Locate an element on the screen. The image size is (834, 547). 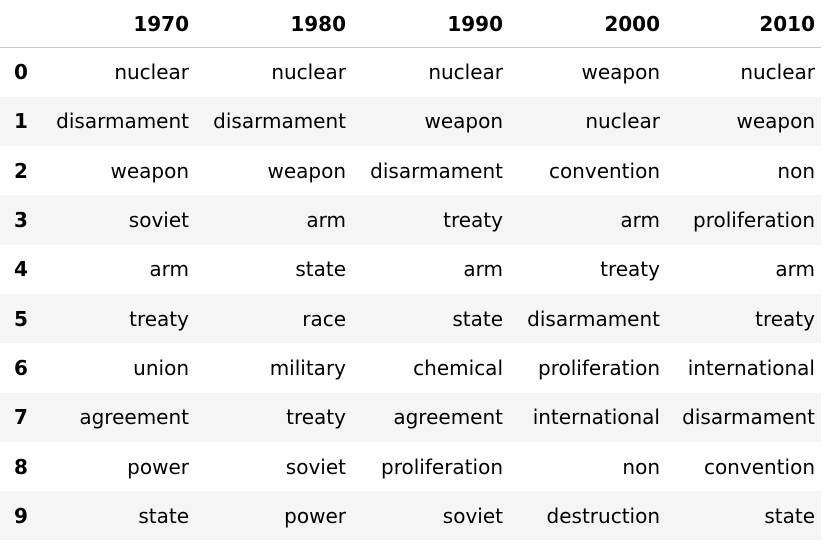
column-header: 2010 is located at coordinates (743, 24).